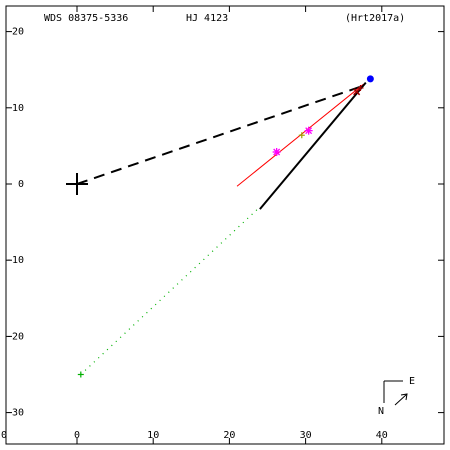 The width and height of the screenshot is (450, 450). Describe the element at coordinates (357, 92) in the screenshot. I see `data-point-x` at that location.